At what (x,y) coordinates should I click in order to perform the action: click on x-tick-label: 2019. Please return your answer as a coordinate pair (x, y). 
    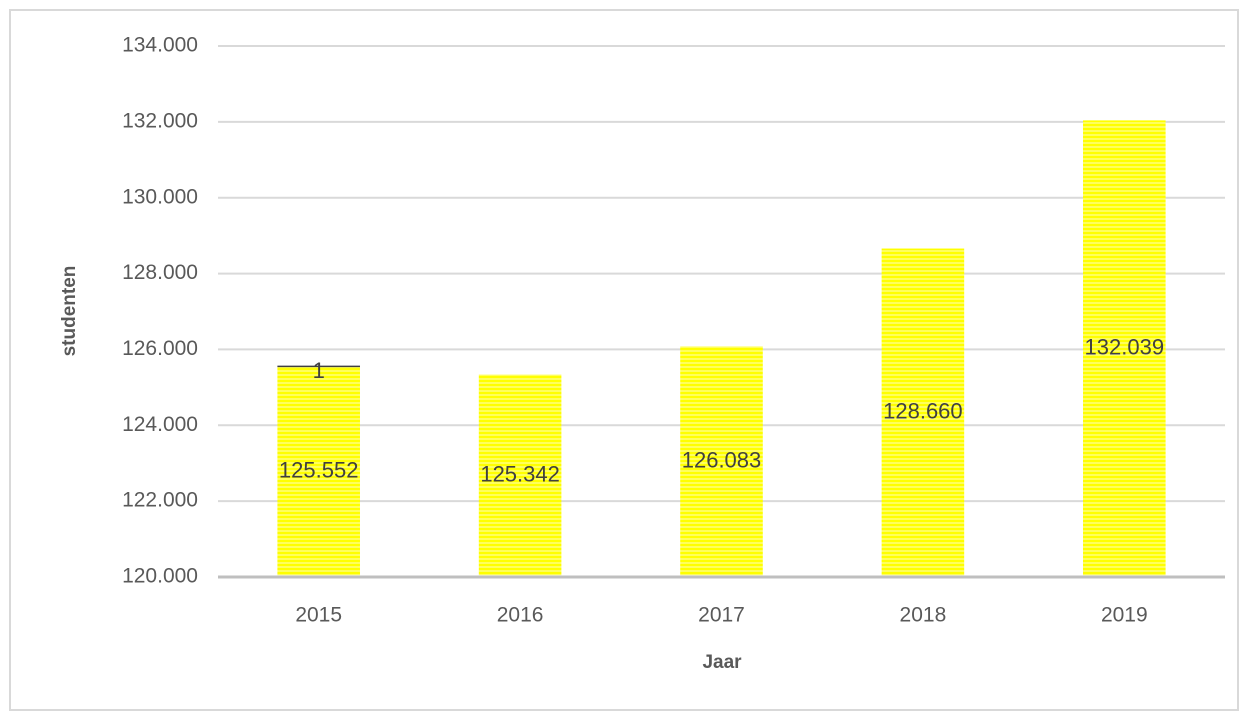
    Looking at the image, I should click on (1124, 615).